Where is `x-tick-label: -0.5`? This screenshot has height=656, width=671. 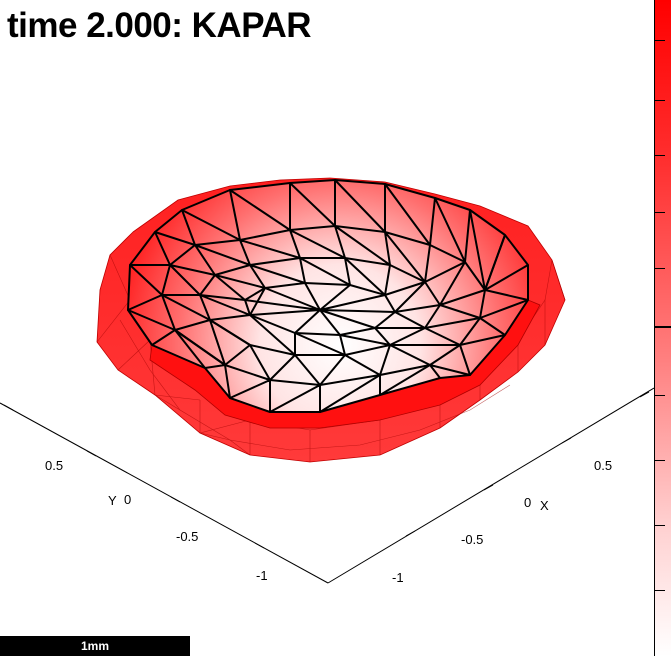 x-tick-label: -0.5 is located at coordinates (472, 539).